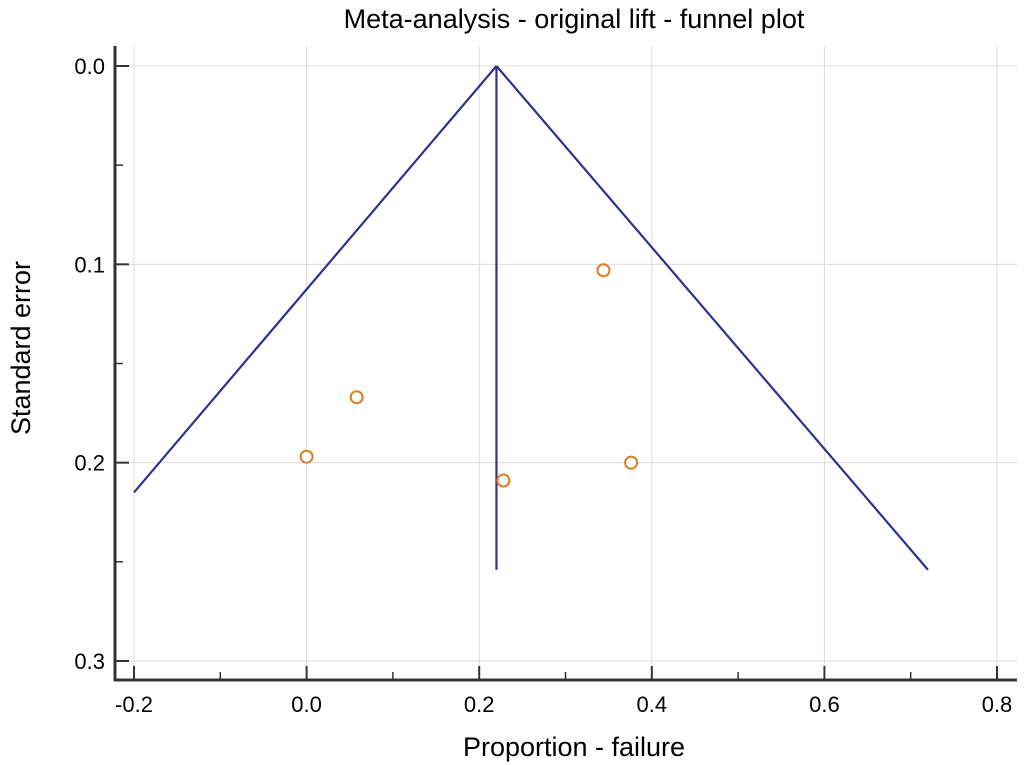 The height and width of the screenshot is (765, 1024). I want to click on x-tick-label-0: -0.2, so click(134, 704).